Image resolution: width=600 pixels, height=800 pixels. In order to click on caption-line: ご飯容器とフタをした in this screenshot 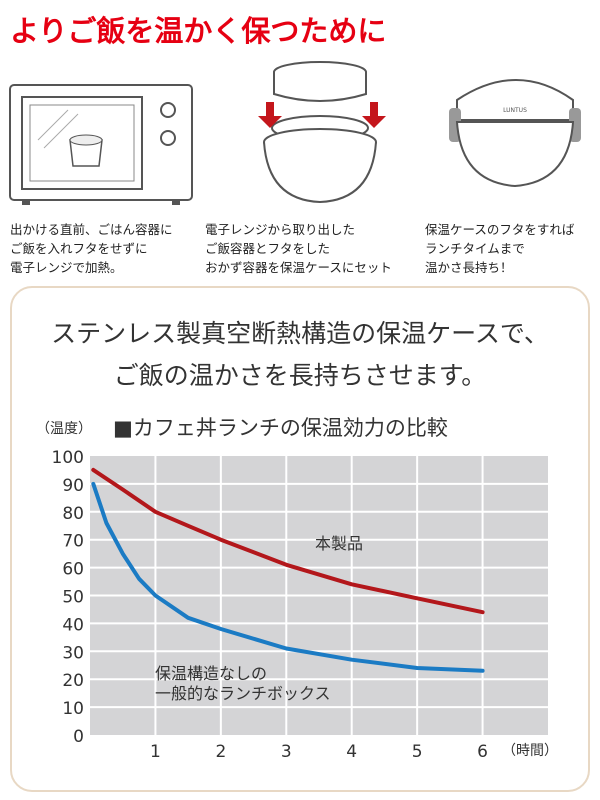, I will do `click(268, 248)`.